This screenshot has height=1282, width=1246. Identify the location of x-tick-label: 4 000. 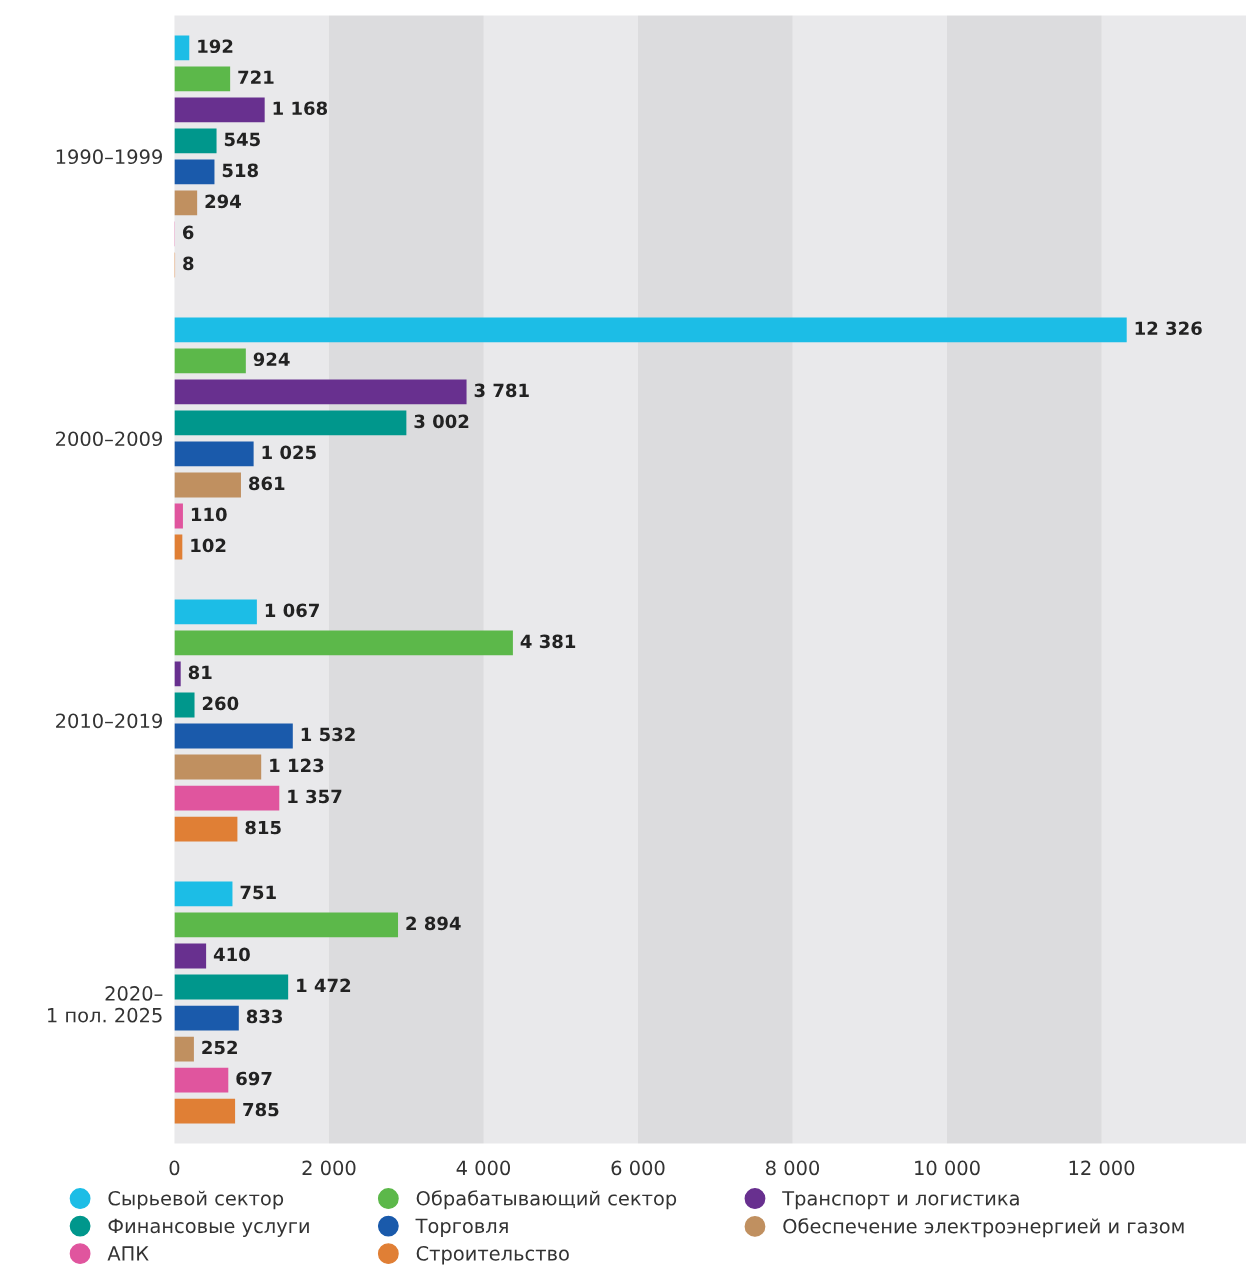
(483, 1168).